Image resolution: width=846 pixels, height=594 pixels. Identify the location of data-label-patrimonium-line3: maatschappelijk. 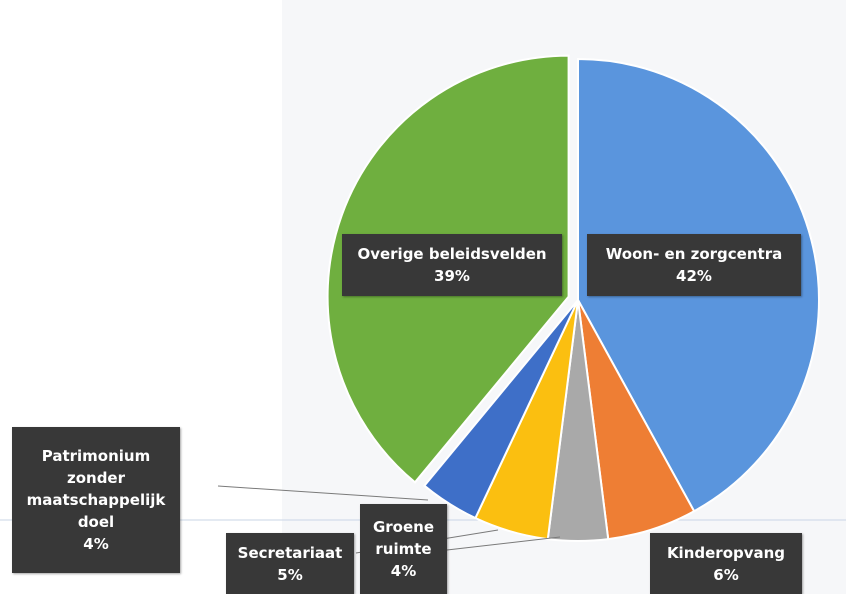
(96, 500).